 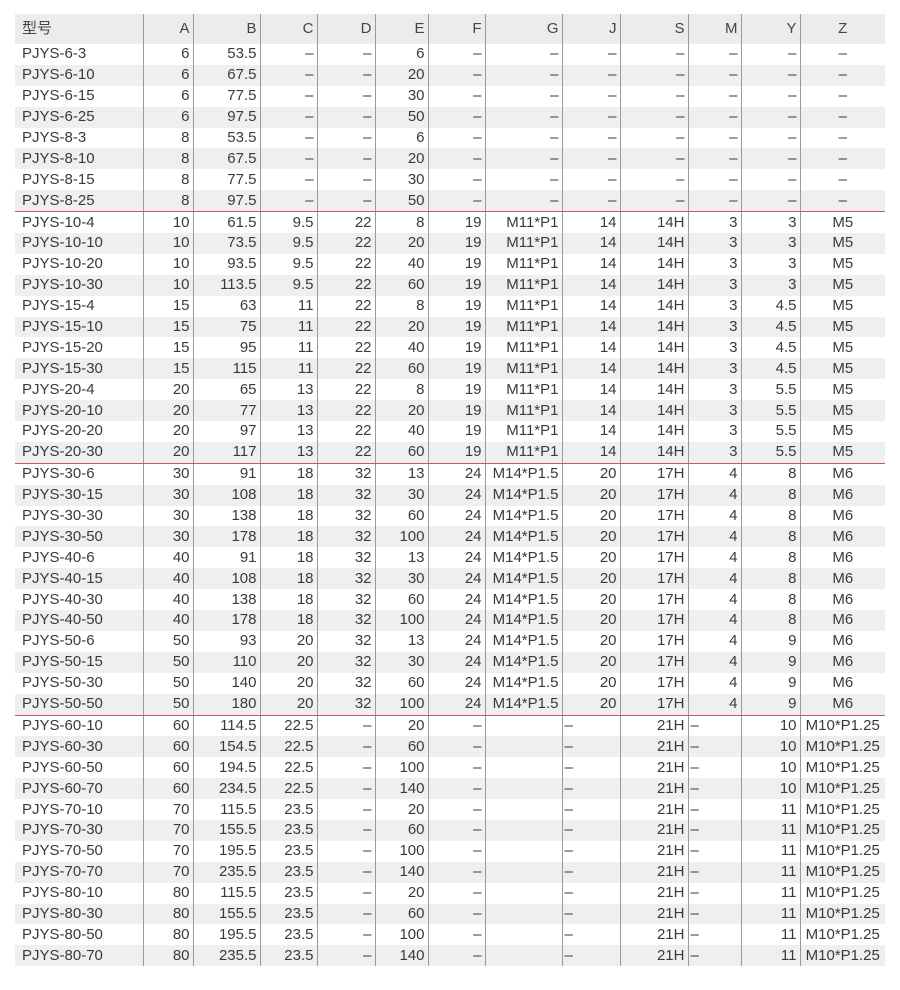 What do you see at coordinates (450, 180) in the screenshot?
I see `table-row: PJYS-8-15 8 77.5– –30– – – – – – –` at bounding box center [450, 180].